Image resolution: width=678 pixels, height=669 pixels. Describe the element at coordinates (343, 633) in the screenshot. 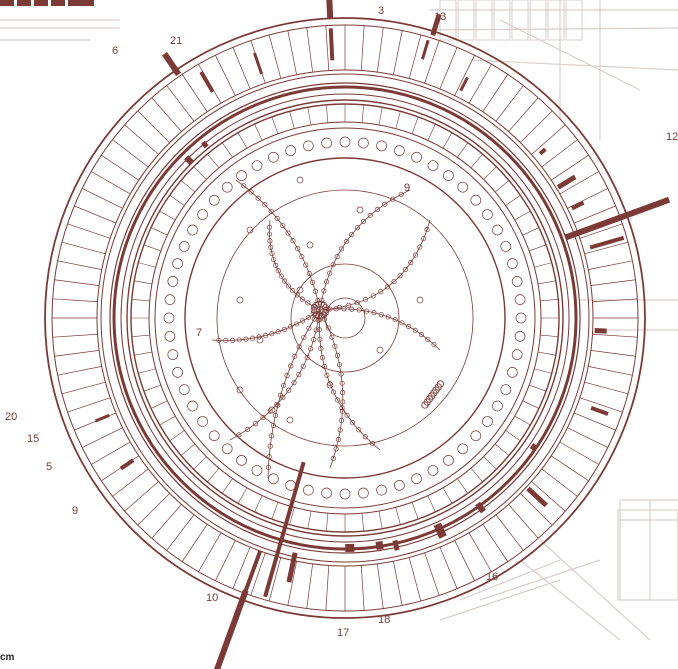

I see `track-label: 17` at that location.